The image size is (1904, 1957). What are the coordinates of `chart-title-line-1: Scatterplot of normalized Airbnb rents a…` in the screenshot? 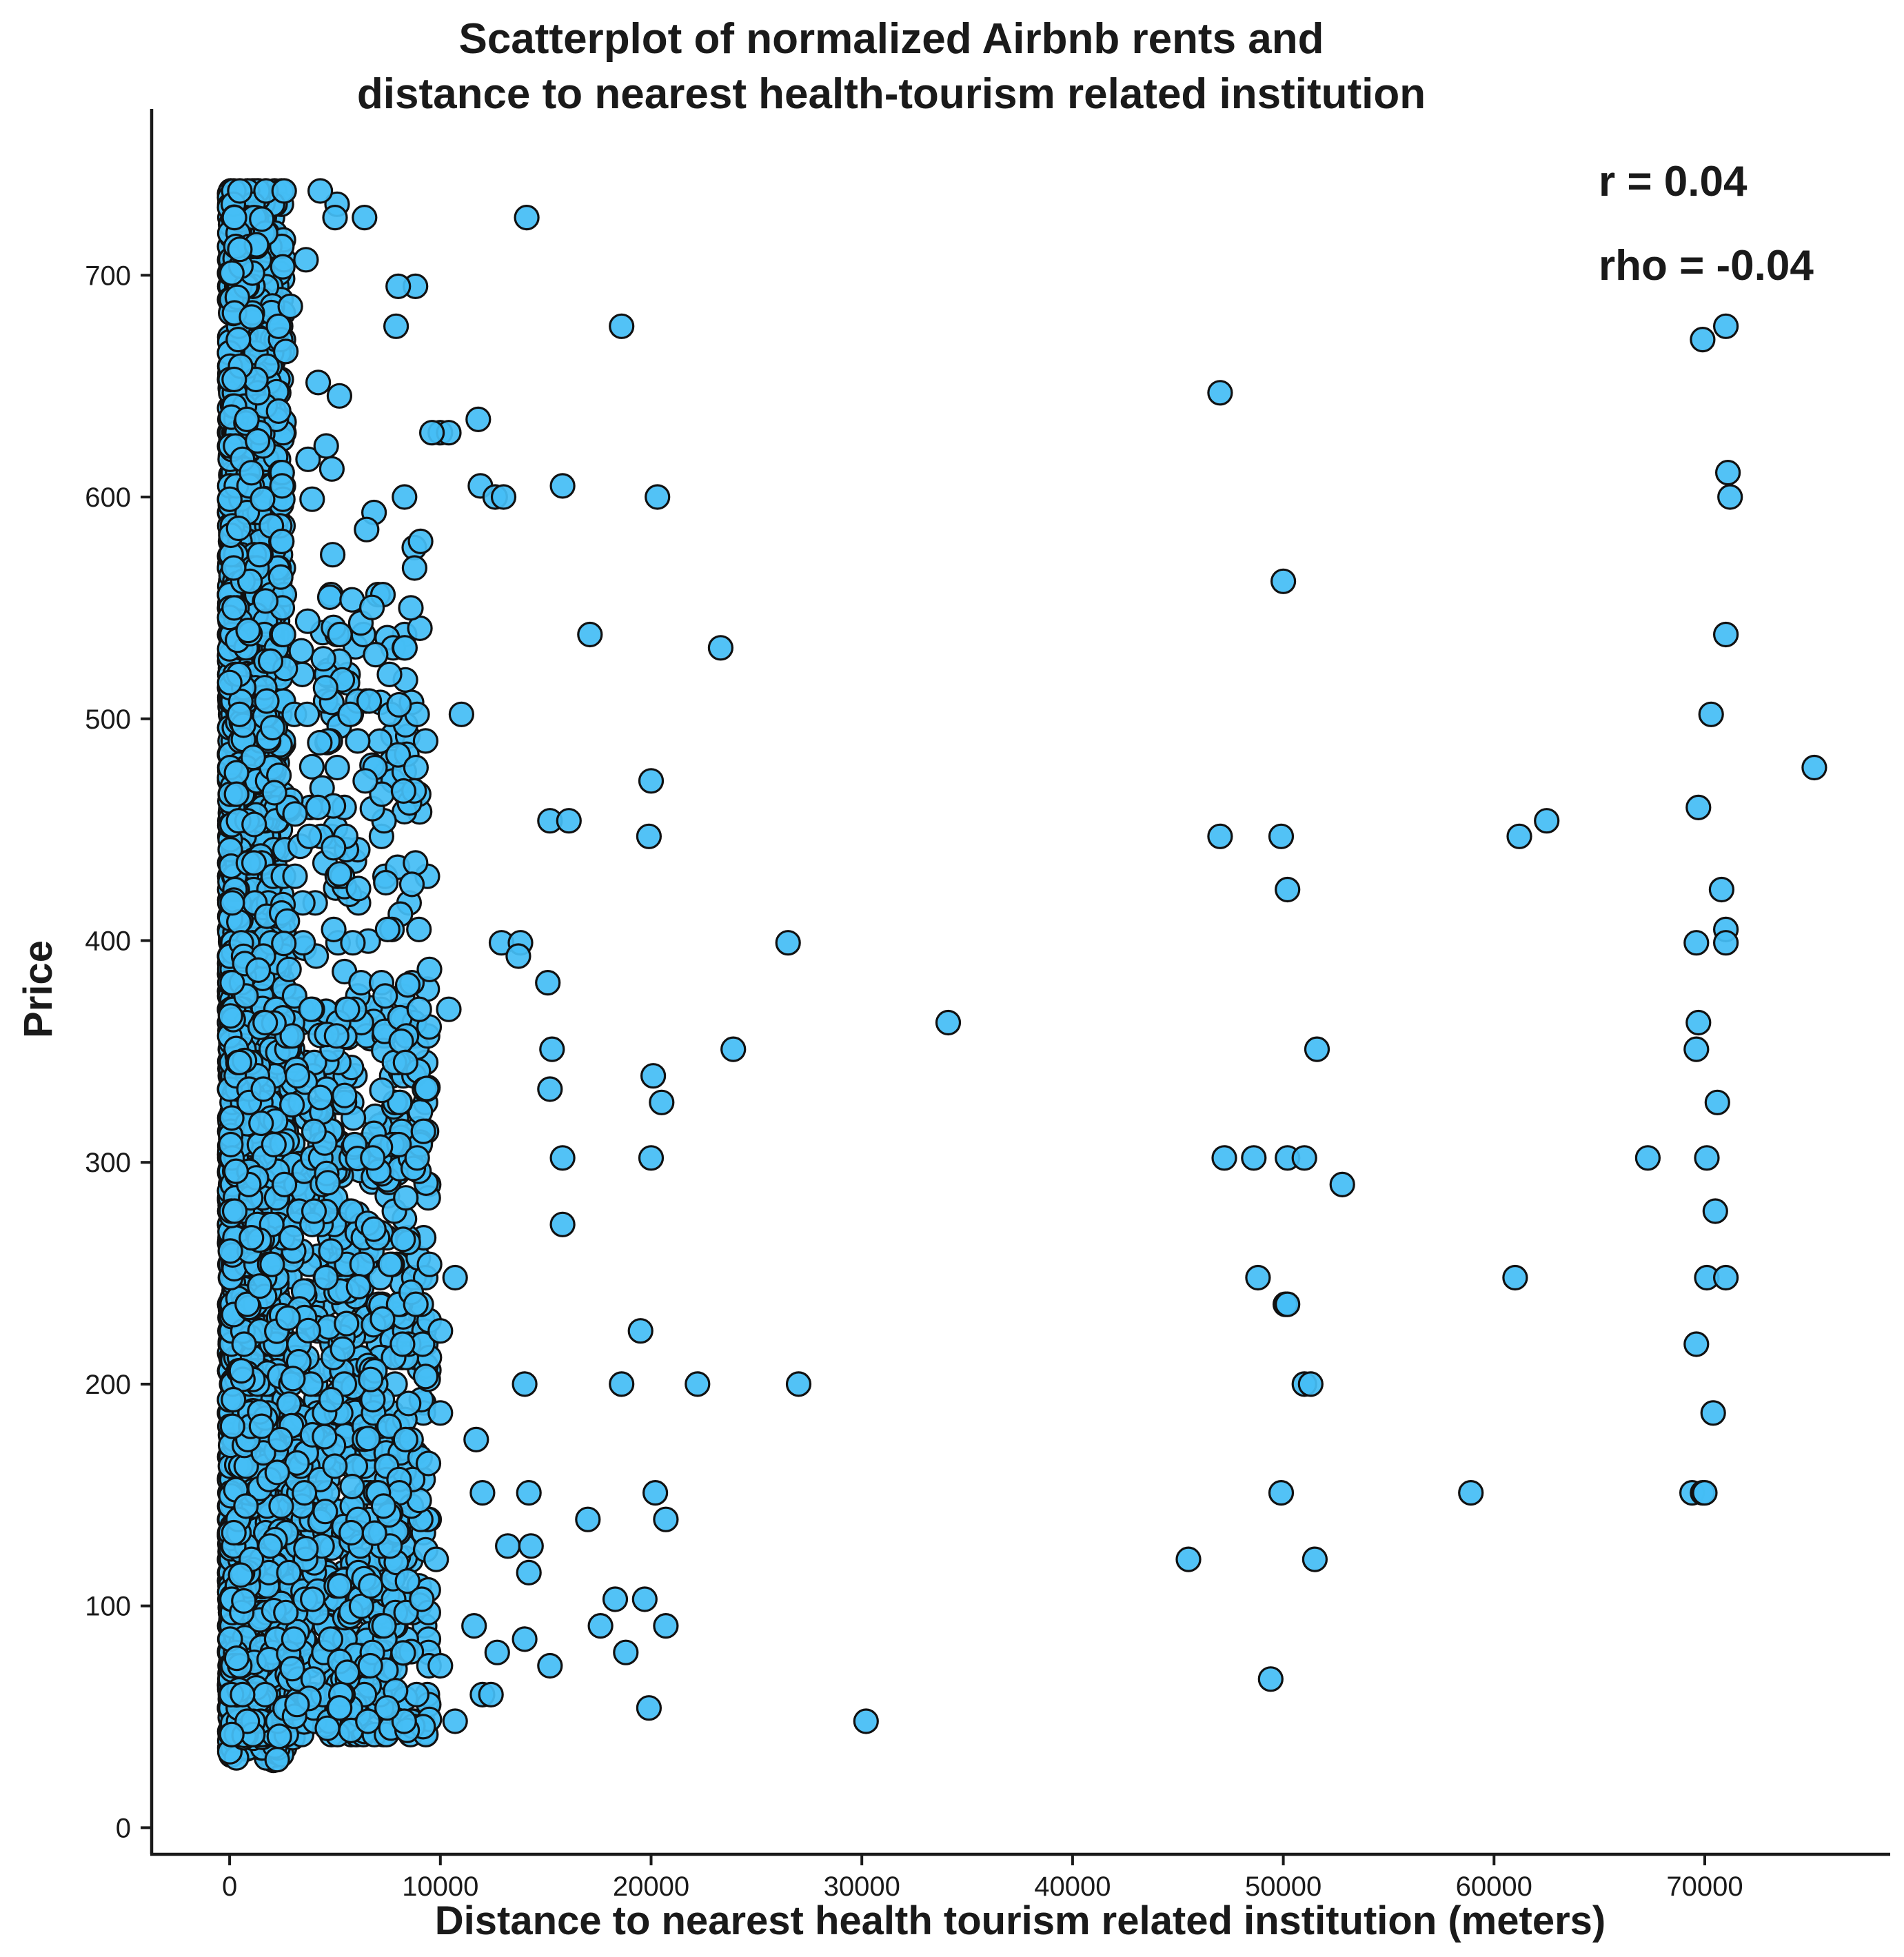 It's located at (891, 39).